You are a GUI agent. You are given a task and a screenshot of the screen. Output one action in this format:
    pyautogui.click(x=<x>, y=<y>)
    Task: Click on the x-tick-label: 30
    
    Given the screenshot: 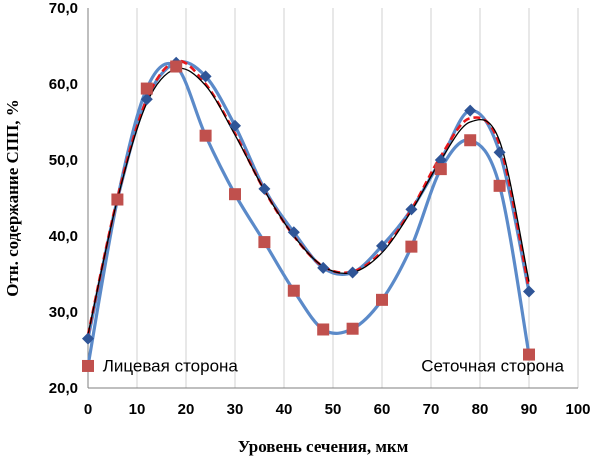 What is the action you would take?
    pyautogui.click(x=235, y=409)
    